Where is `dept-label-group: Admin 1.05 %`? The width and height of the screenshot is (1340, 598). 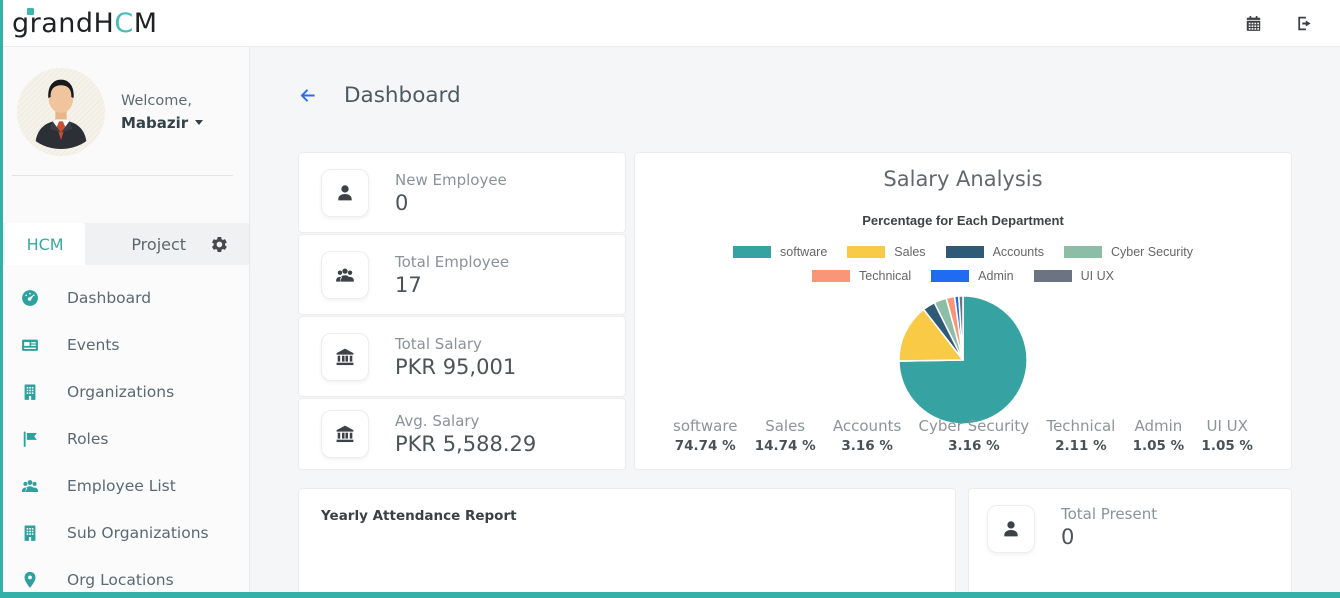 dept-label-group: Admin 1.05 % is located at coordinates (1159, 435).